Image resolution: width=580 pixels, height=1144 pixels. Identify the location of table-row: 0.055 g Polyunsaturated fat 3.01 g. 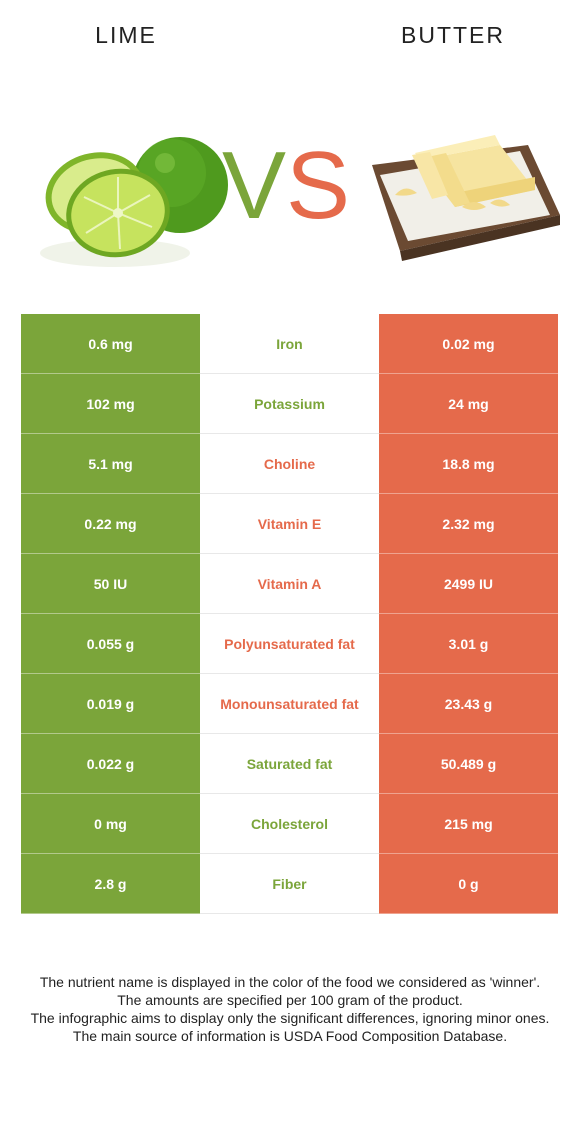
(289, 643).